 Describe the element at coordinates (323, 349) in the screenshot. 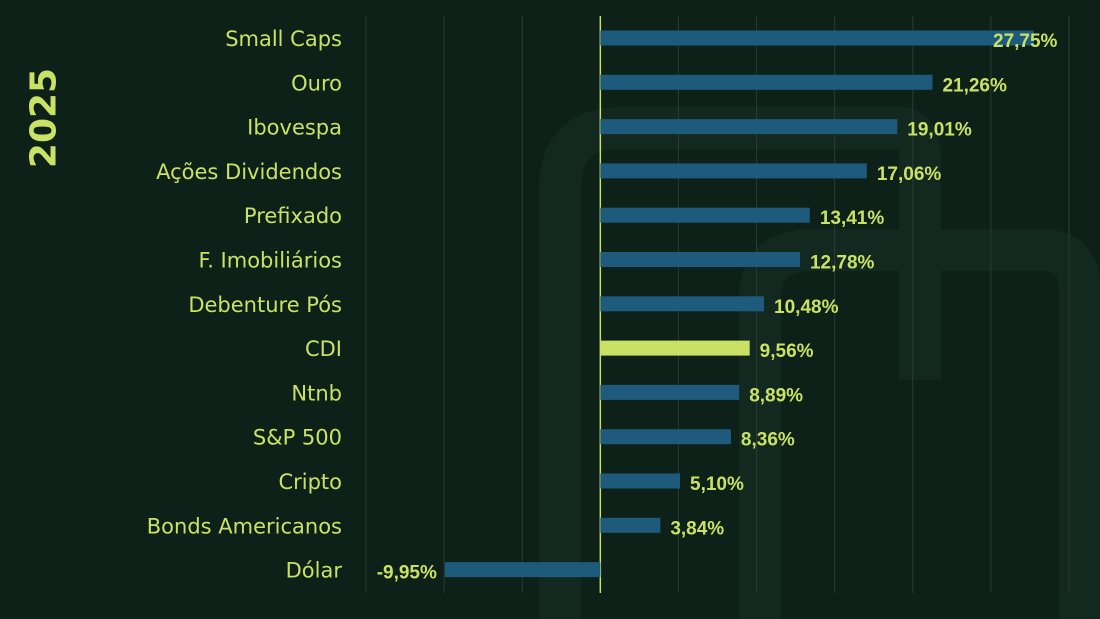

I see `category-label: CDI` at that location.